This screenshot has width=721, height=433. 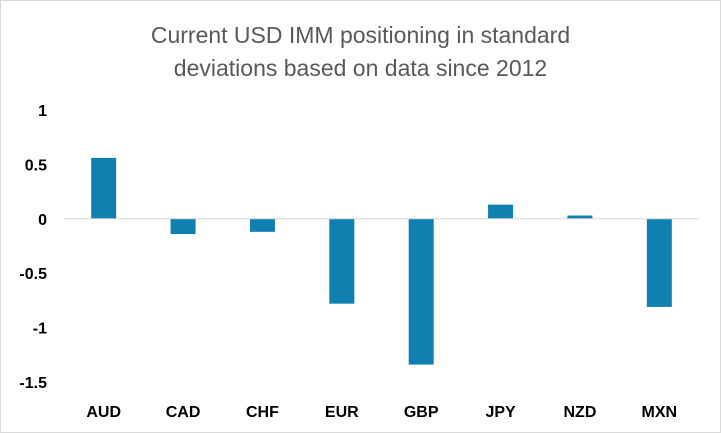 I want to click on y-tick-label: -0.5, so click(x=33, y=274).